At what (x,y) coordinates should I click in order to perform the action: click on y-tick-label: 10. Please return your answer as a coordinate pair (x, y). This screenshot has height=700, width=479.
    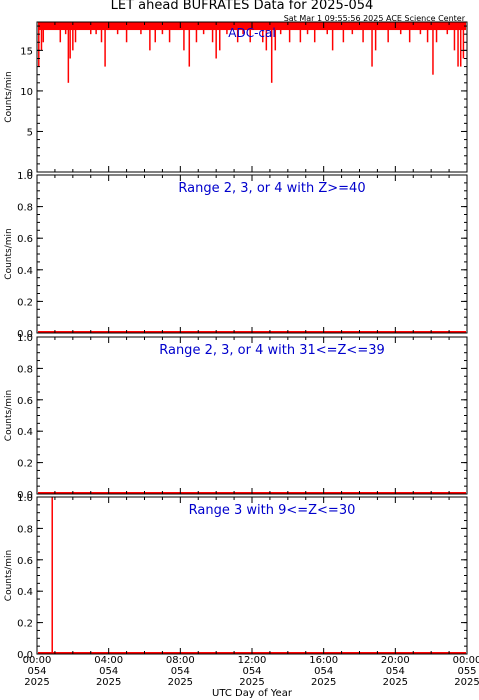
    Looking at the image, I should click on (26, 92).